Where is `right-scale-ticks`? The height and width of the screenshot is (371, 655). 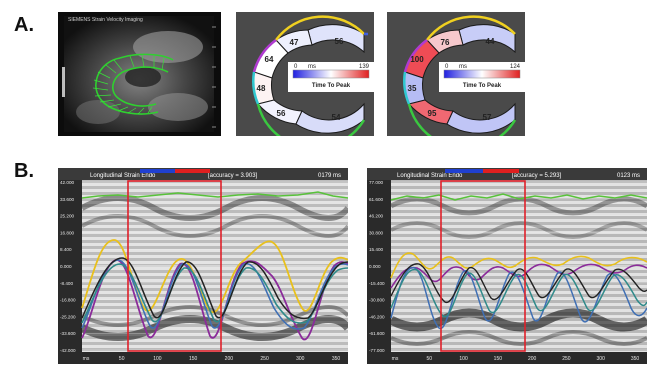
right-scale-ticks is located at coordinates (214, 77).